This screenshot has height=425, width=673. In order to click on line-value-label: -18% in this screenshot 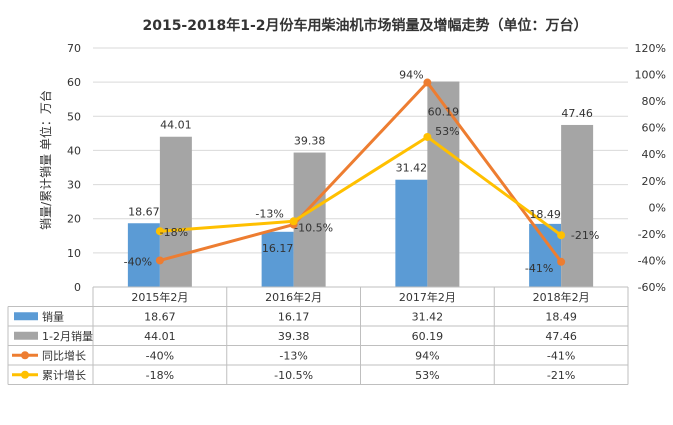, I will do `click(174, 232)`.